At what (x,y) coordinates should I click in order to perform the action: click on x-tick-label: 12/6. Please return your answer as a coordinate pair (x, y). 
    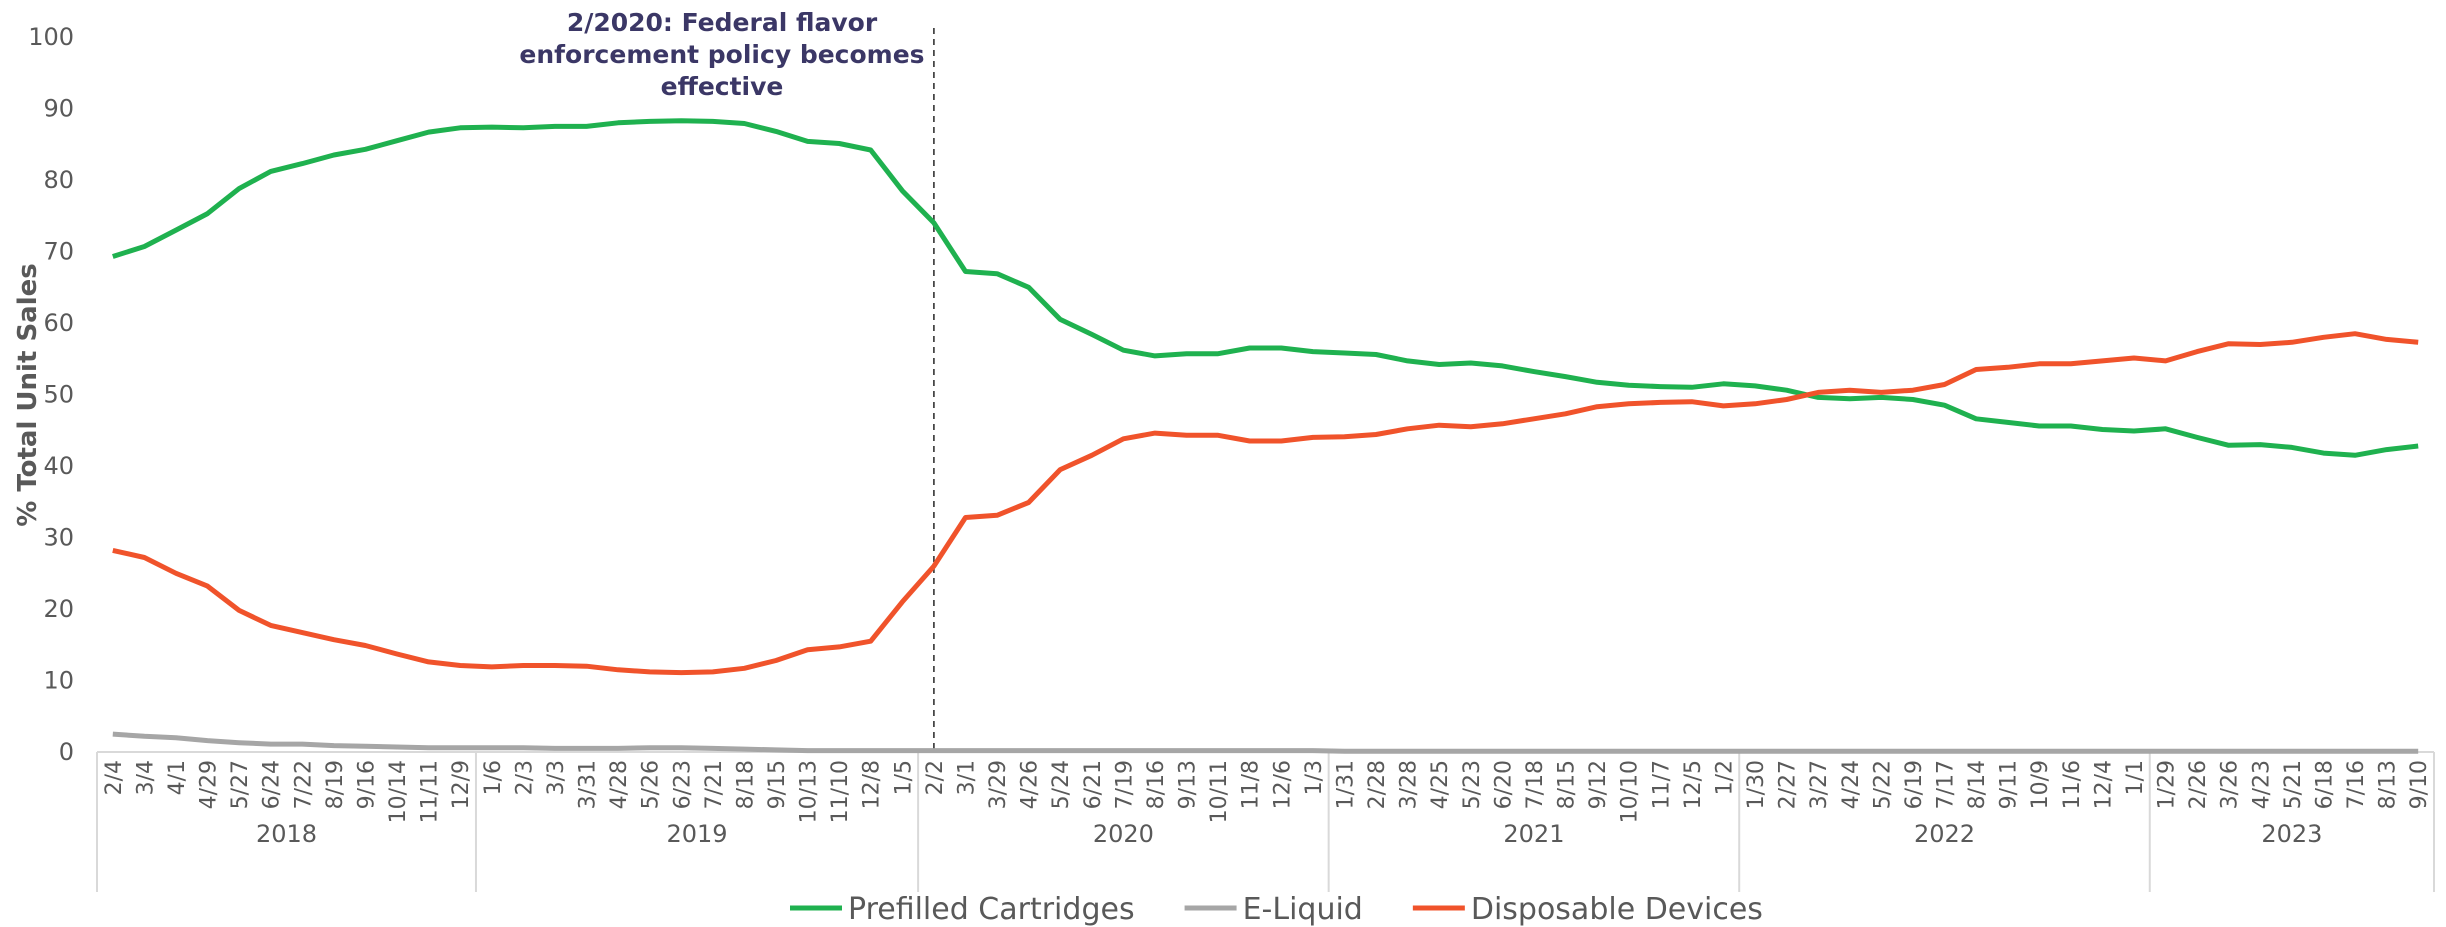
    Looking at the image, I should click on (1282, 784).